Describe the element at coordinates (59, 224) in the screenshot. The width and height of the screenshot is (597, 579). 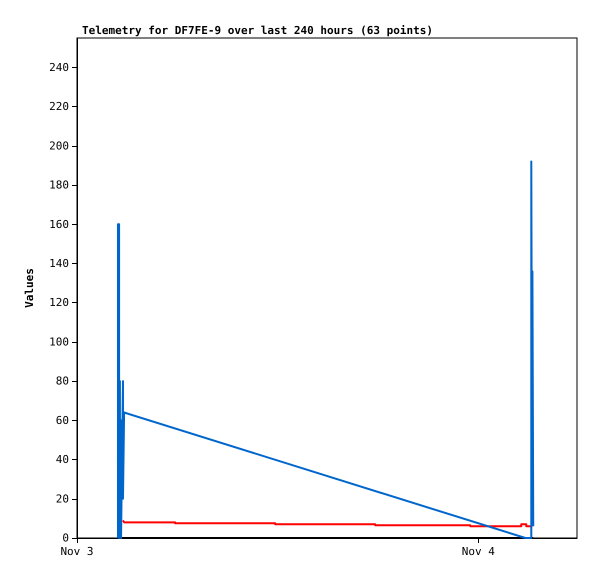
I see `y-tick-label: 160` at that location.